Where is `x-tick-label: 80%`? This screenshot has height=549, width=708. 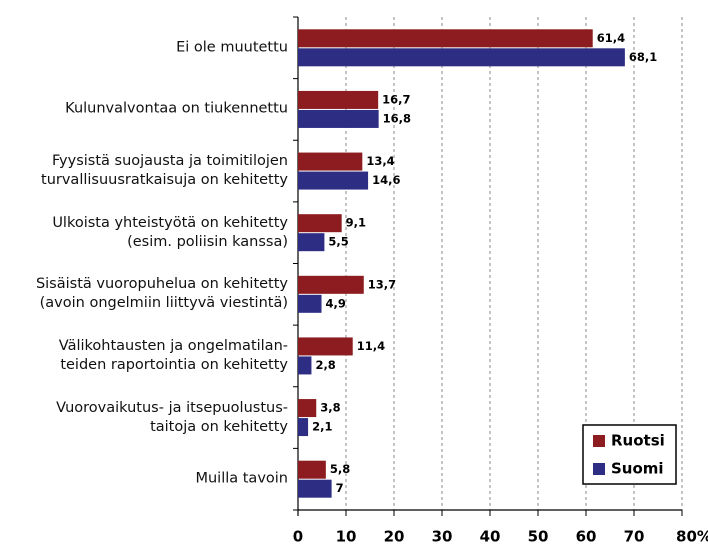
x-tick-label: 80% is located at coordinates (692, 537).